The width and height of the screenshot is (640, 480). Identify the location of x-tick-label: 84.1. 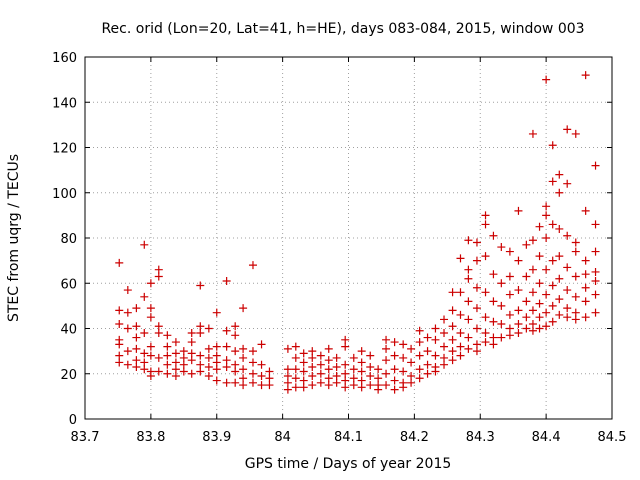
(348, 437).